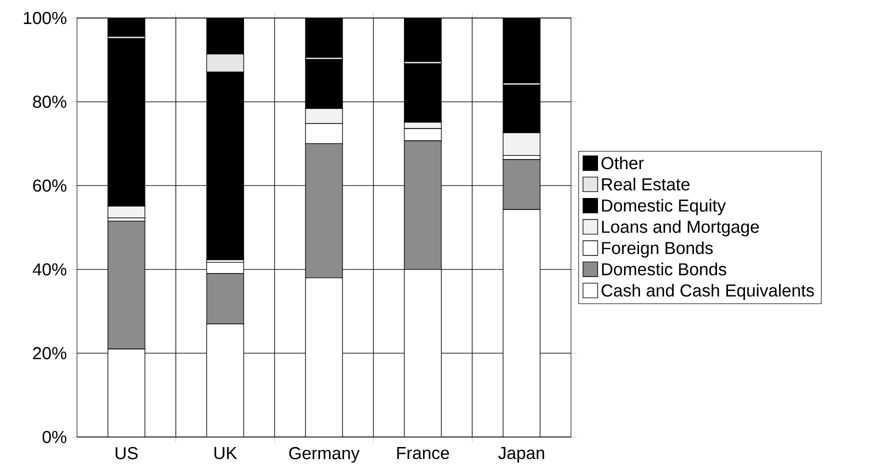 The image size is (879, 476). Describe the element at coordinates (664, 269) in the screenshot. I see `legend-label: Domestic Bonds` at that location.